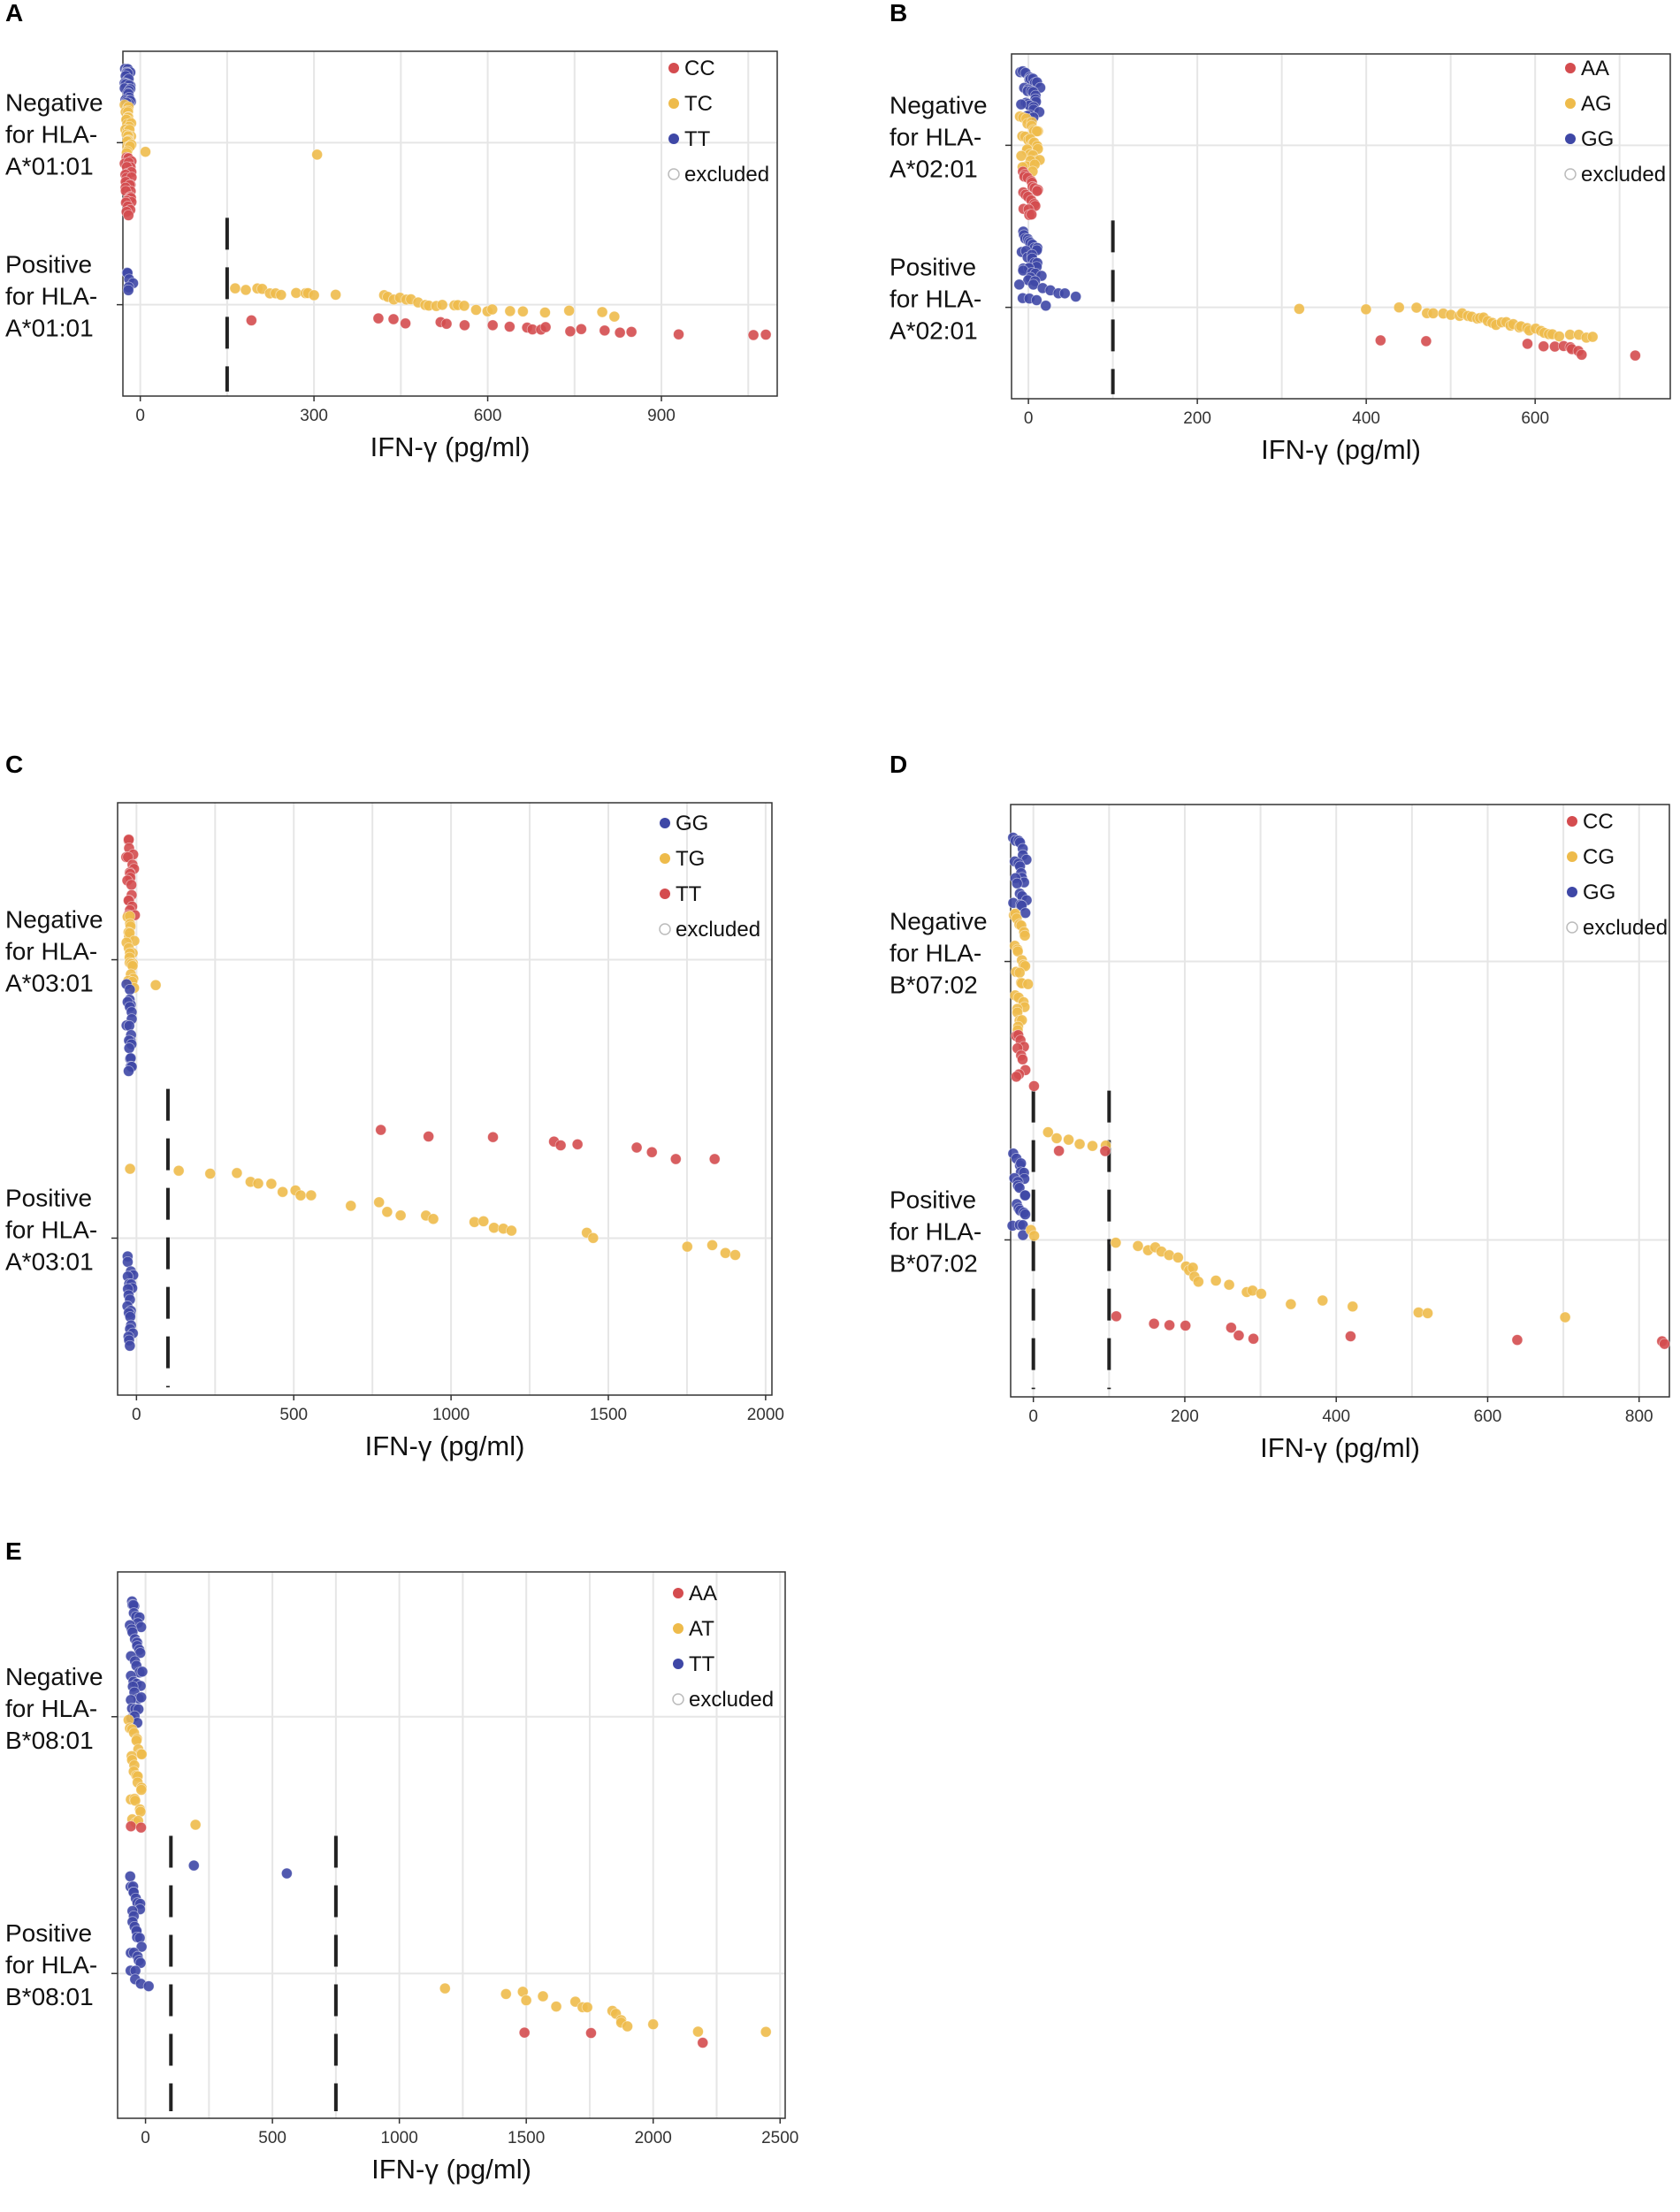  What do you see at coordinates (54, 951) in the screenshot?
I see `y-category-label: Negative for HLA-A*03:01` at bounding box center [54, 951].